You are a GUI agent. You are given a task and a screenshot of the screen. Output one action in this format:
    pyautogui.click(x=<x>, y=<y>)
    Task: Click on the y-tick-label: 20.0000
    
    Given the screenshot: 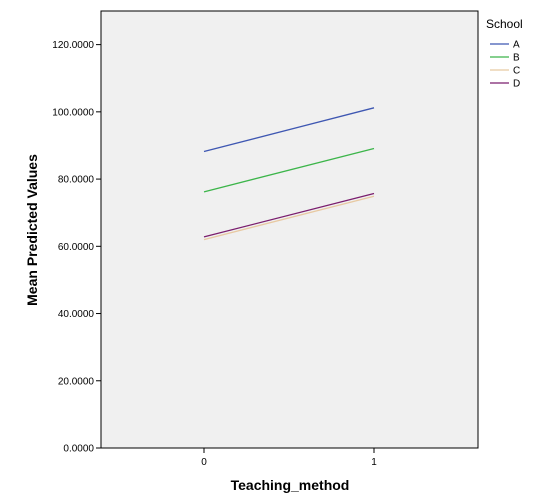 What is the action you would take?
    pyautogui.click(x=76, y=381)
    